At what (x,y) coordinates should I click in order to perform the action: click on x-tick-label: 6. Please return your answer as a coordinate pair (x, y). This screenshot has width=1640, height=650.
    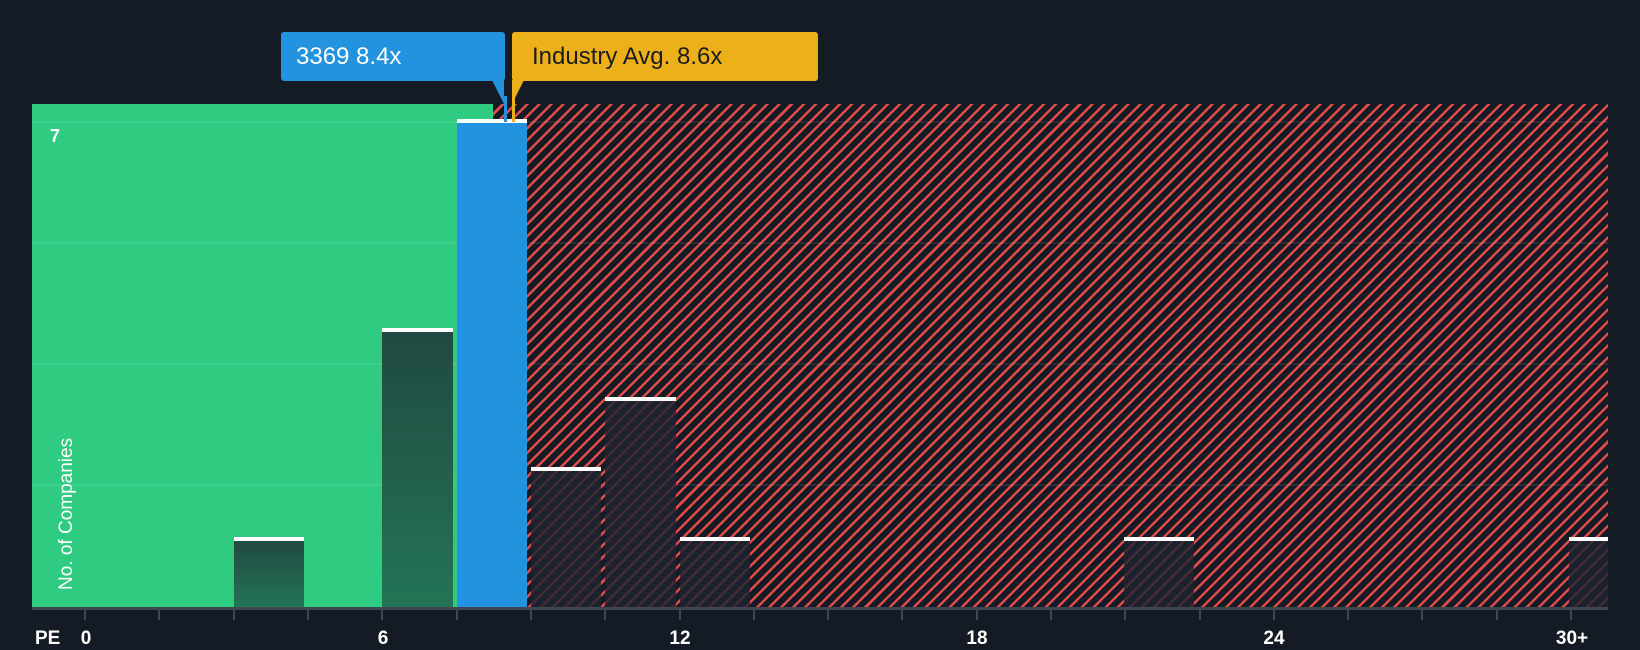
    Looking at the image, I should click on (383, 638).